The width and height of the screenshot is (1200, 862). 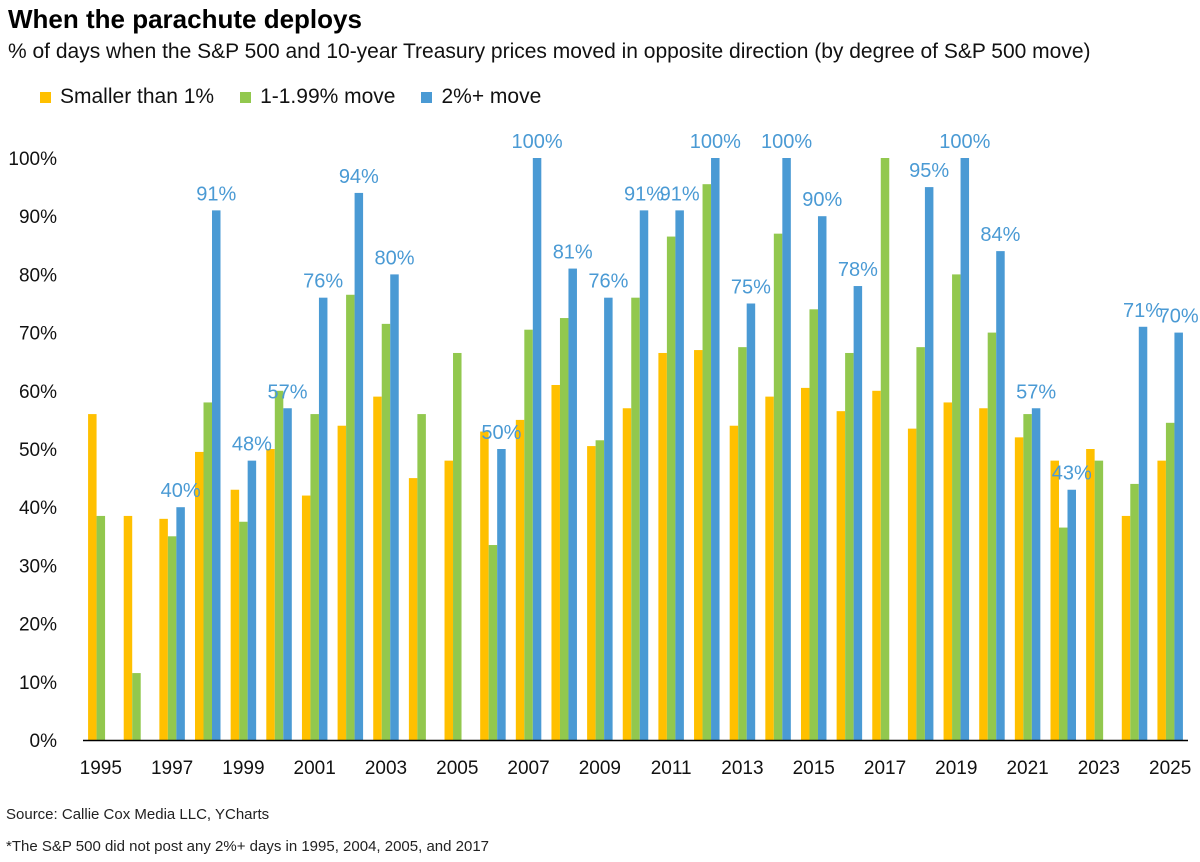 I want to click on bar-1-1-99-move-2010, so click(x=635, y=518).